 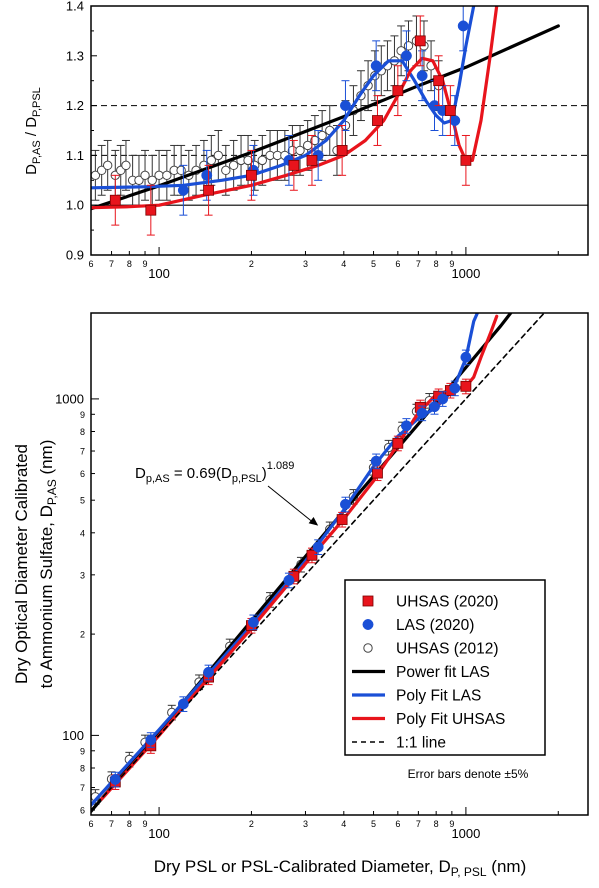 What do you see at coordinates (421, 743) in the screenshot?
I see `legend-label: 1:1 line` at bounding box center [421, 743].